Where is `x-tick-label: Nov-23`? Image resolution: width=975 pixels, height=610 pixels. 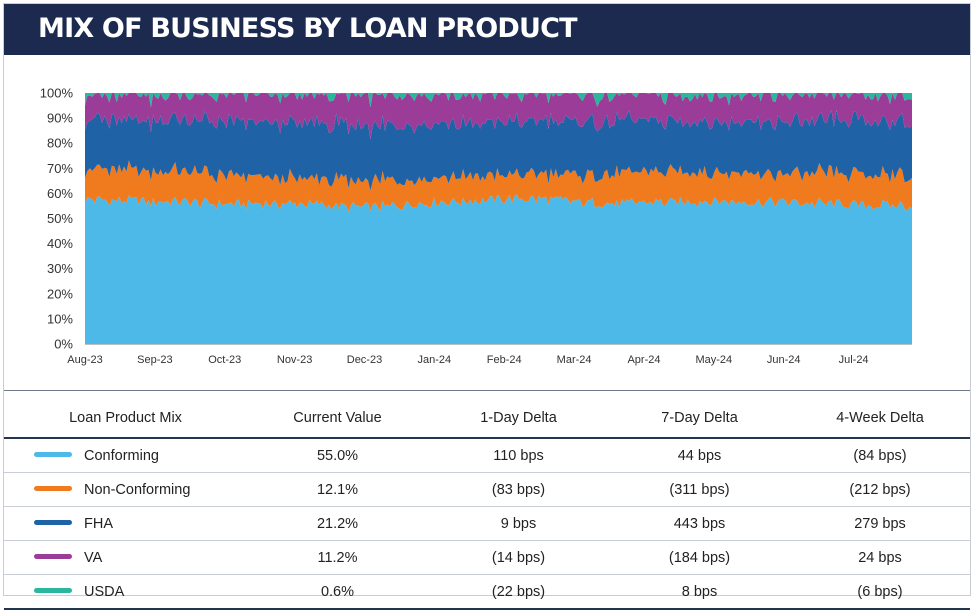 x-tick-label: Nov-23 is located at coordinates (294, 360).